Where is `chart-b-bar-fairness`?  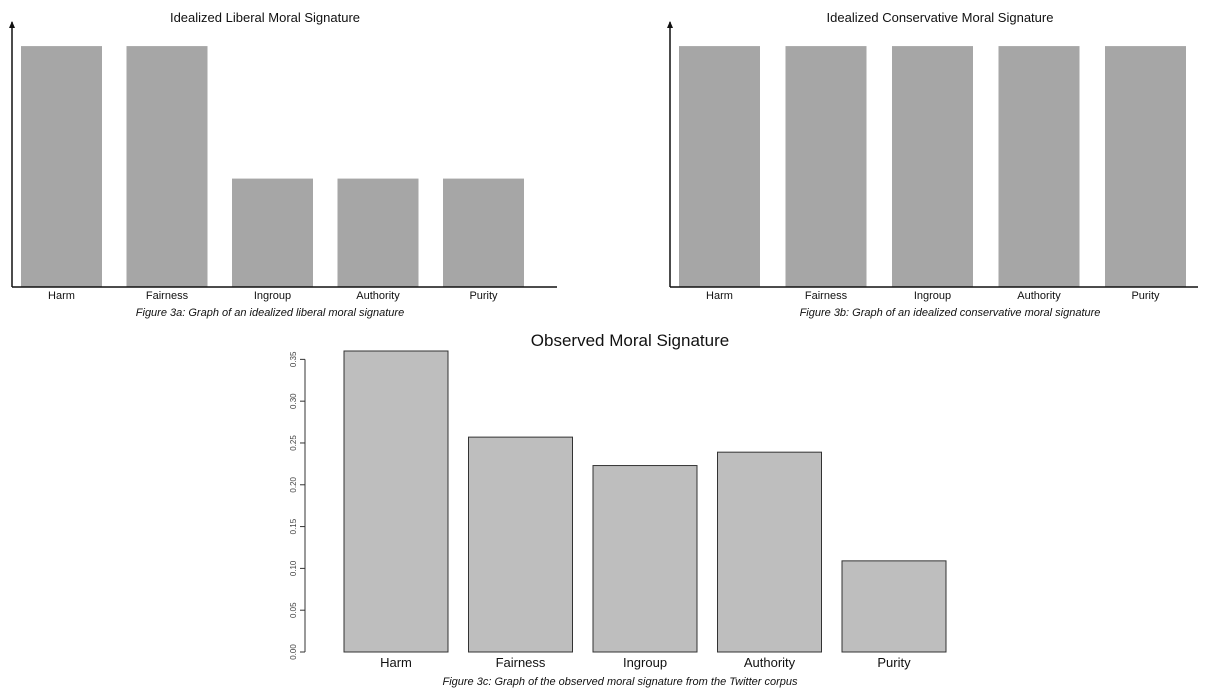 chart-b-bar-fairness is located at coordinates (826, 166).